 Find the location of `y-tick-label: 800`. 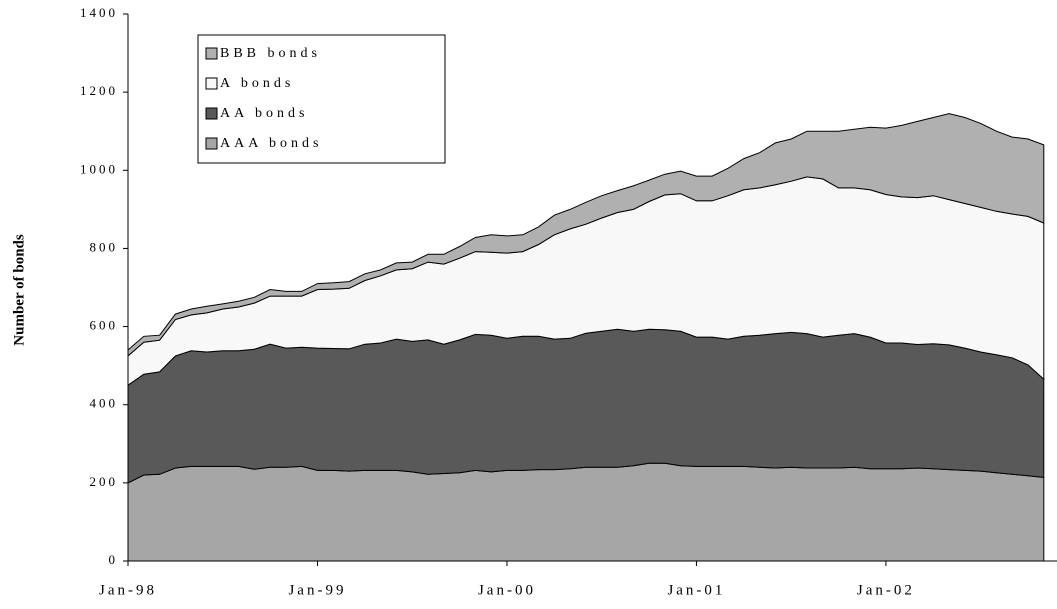

y-tick-label: 800 is located at coordinates (104, 246).